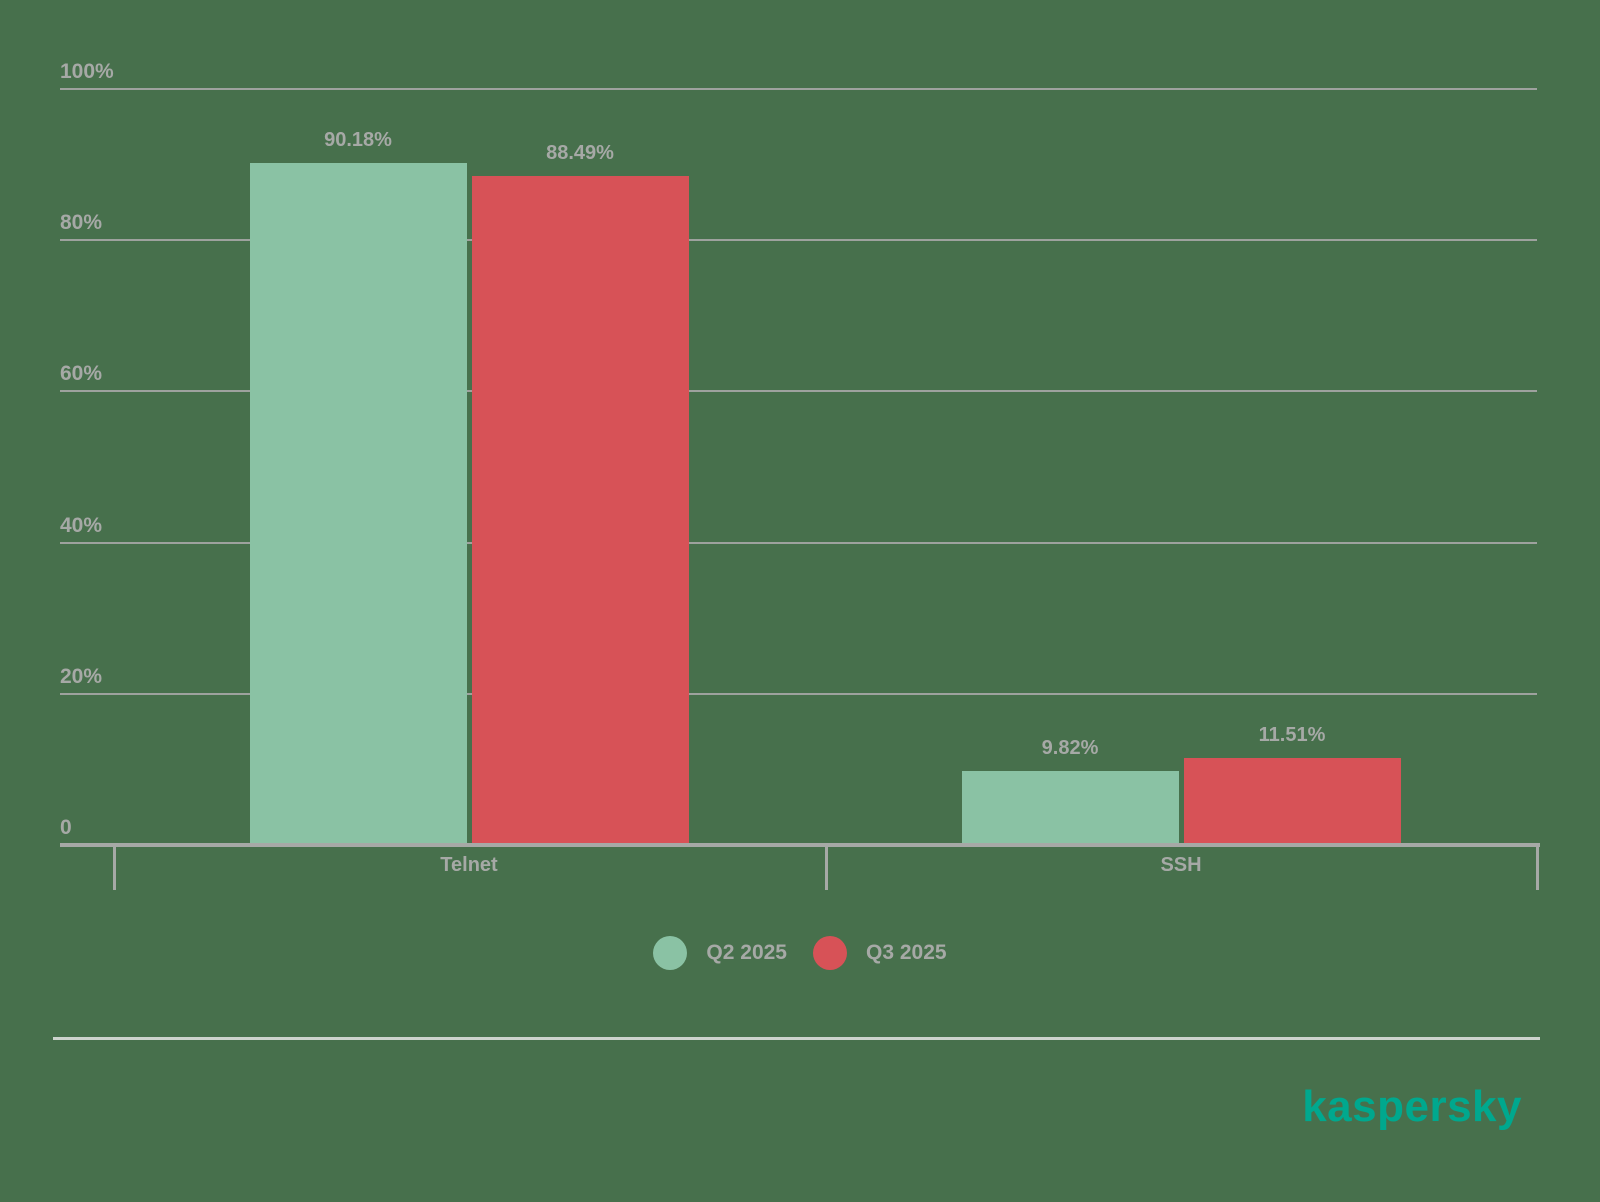 This screenshot has width=1600, height=1202. What do you see at coordinates (1181, 865) in the screenshot?
I see `category-label-ssh: SSH` at bounding box center [1181, 865].